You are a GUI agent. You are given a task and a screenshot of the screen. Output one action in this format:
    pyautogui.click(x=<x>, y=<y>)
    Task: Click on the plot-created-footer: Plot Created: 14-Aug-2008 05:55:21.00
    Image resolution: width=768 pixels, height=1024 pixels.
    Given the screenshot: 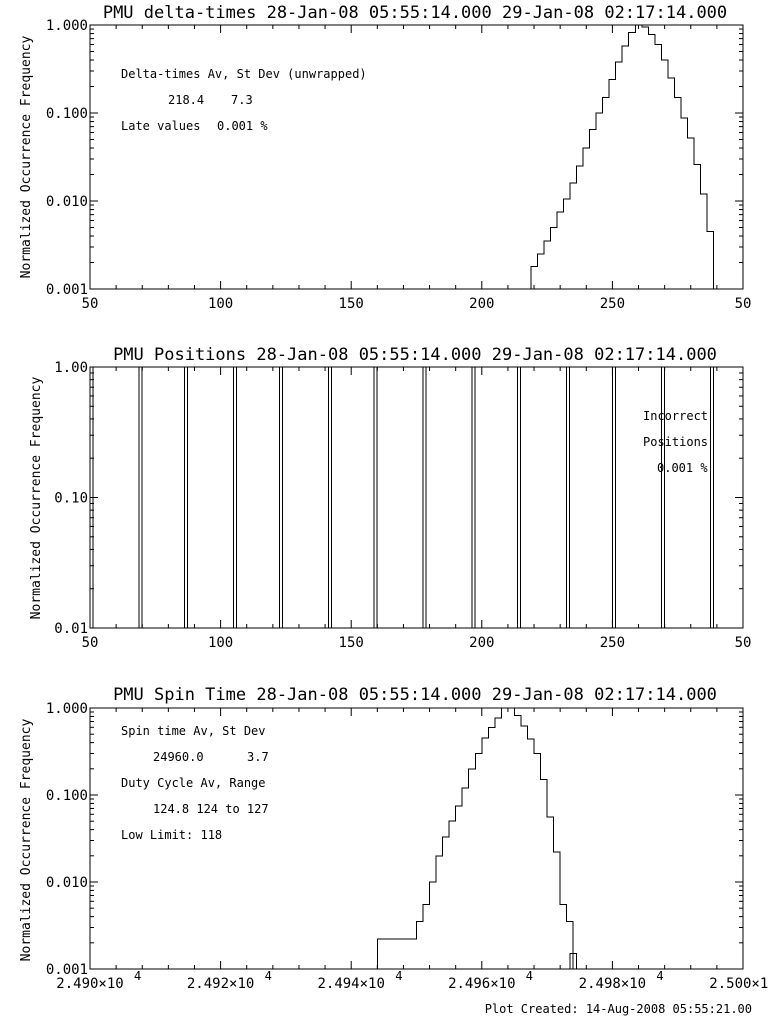 What is the action you would take?
    pyautogui.click(x=618, y=1009)
    